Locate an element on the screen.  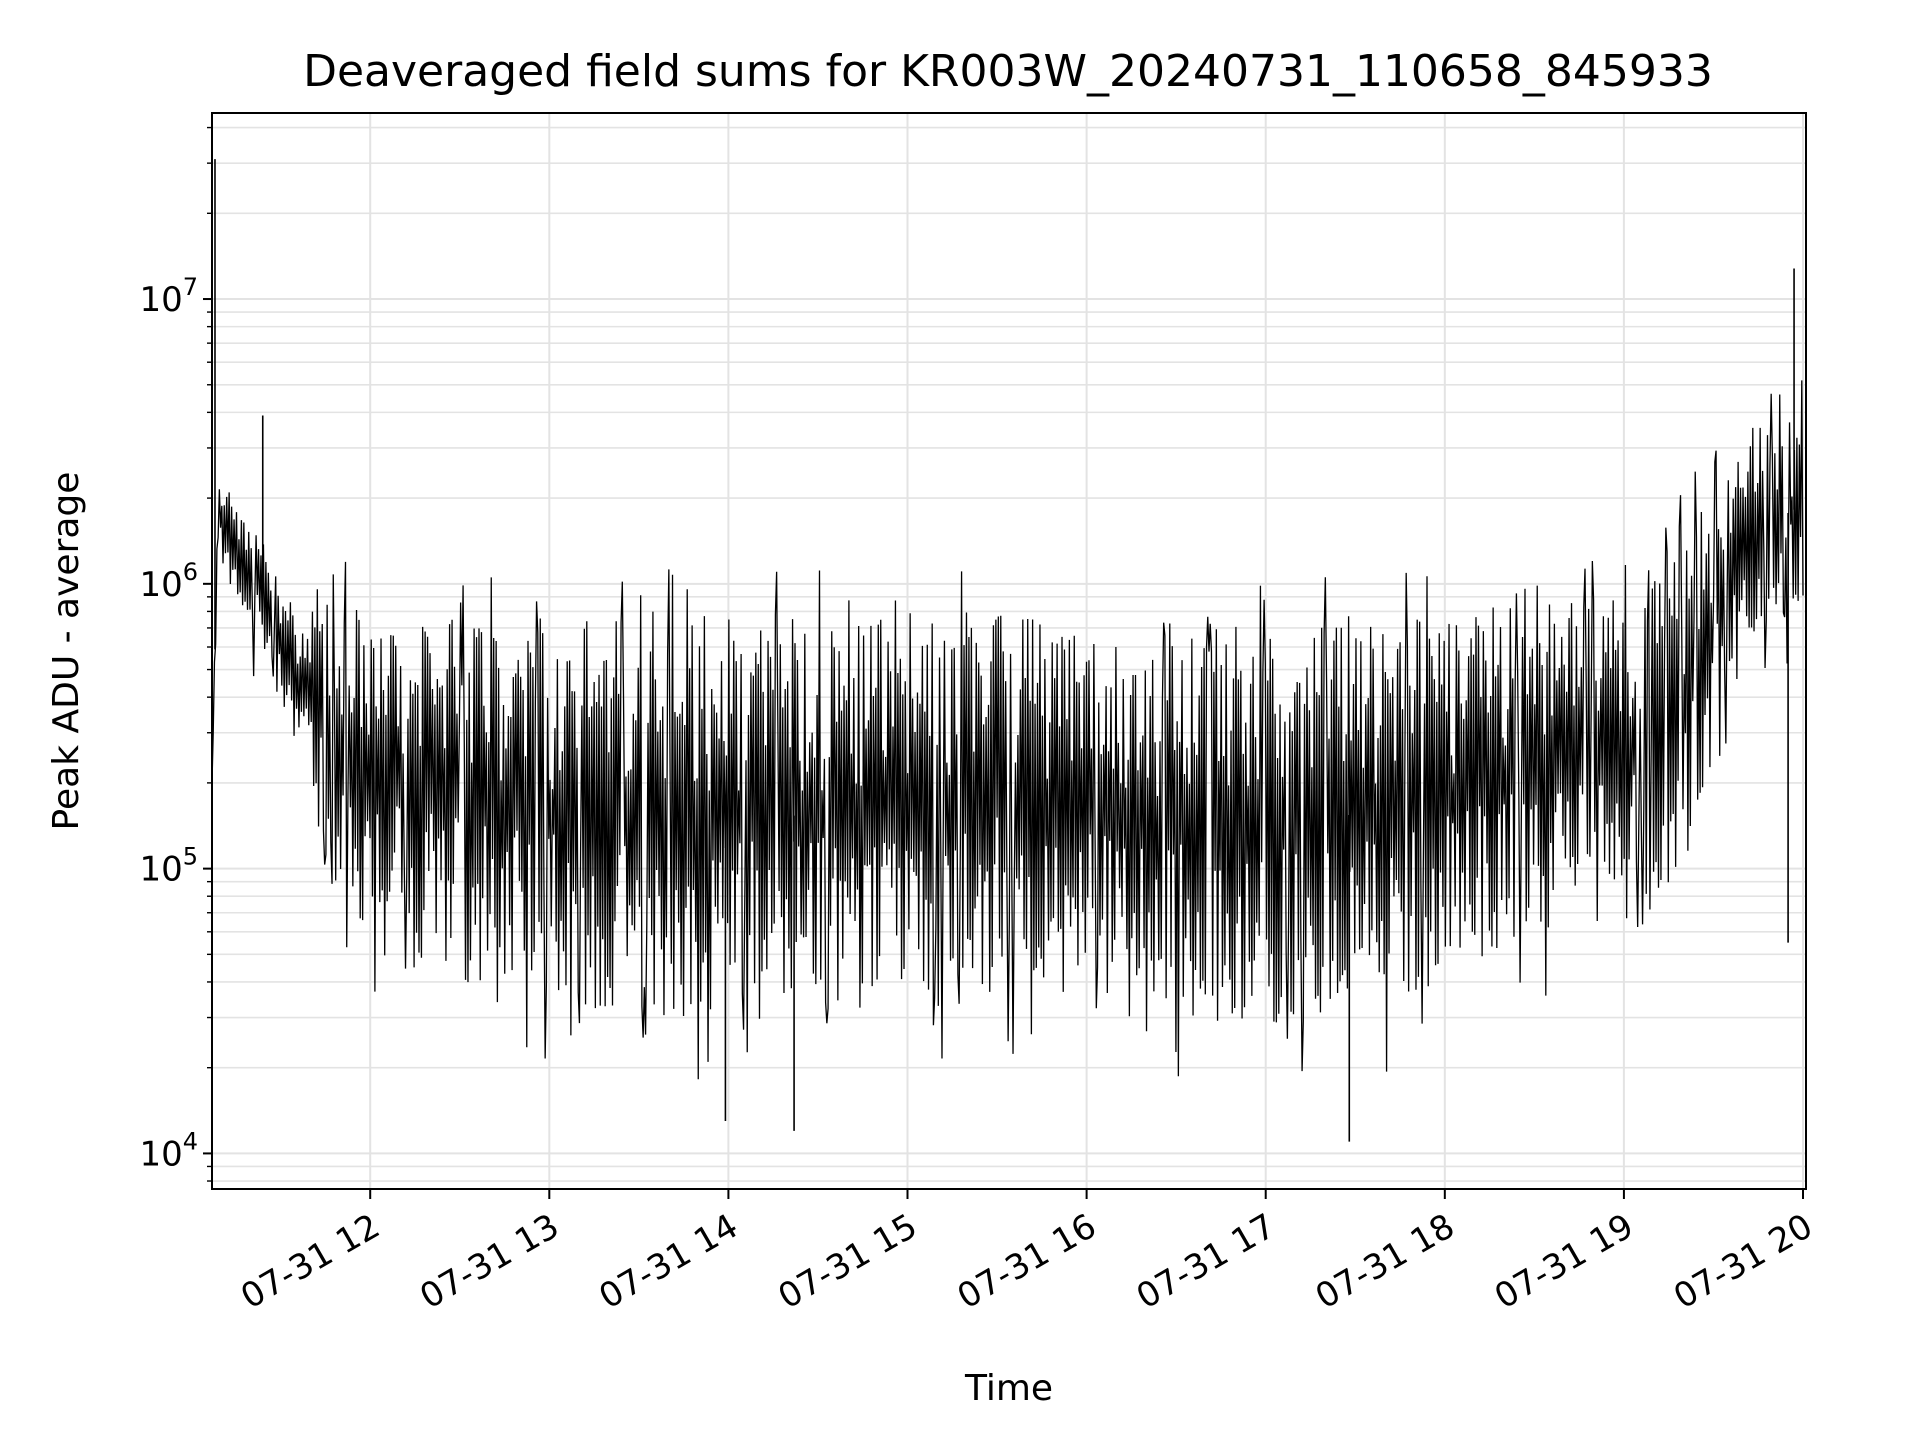
y-tick-label: 10⁷ is located at coordinates (168, 296).